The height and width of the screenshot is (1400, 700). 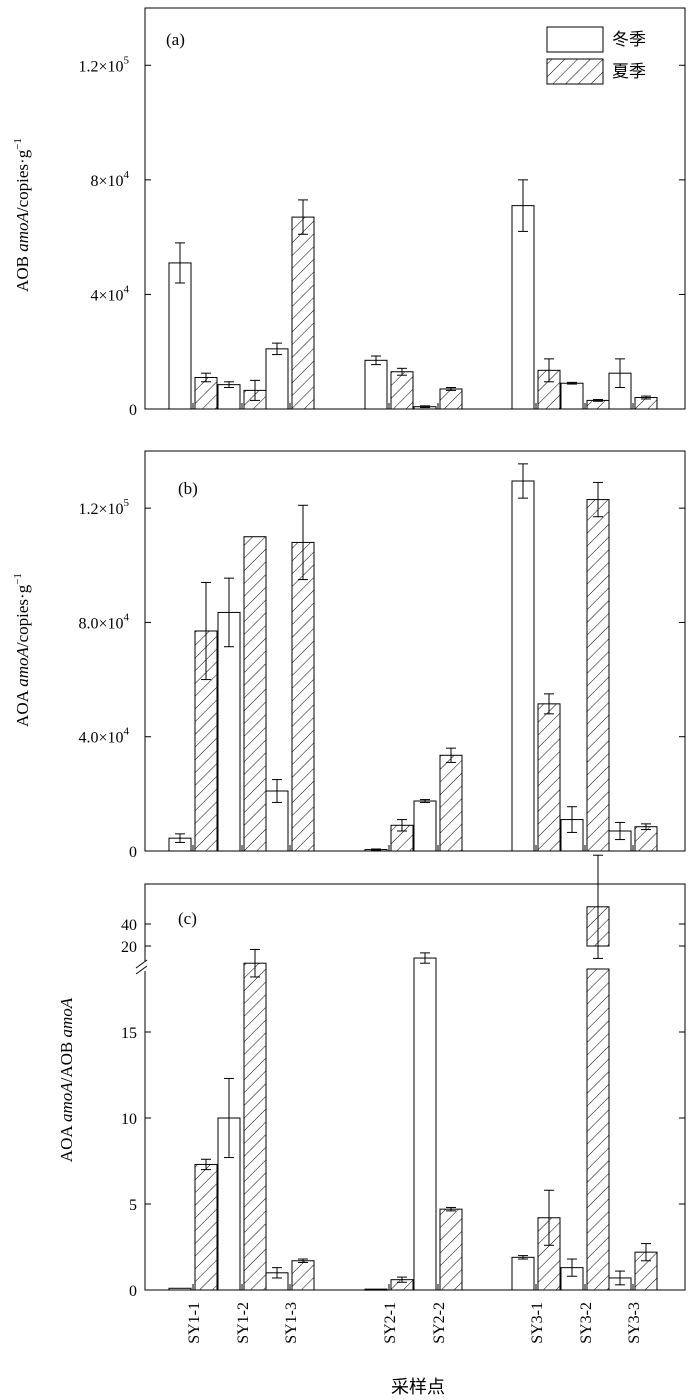 What do you see at coordinates (103, 621) in the screenshot?
I see `panel-b-ytick-label: 8.0×10⁴` at bounding box center [103, 621].